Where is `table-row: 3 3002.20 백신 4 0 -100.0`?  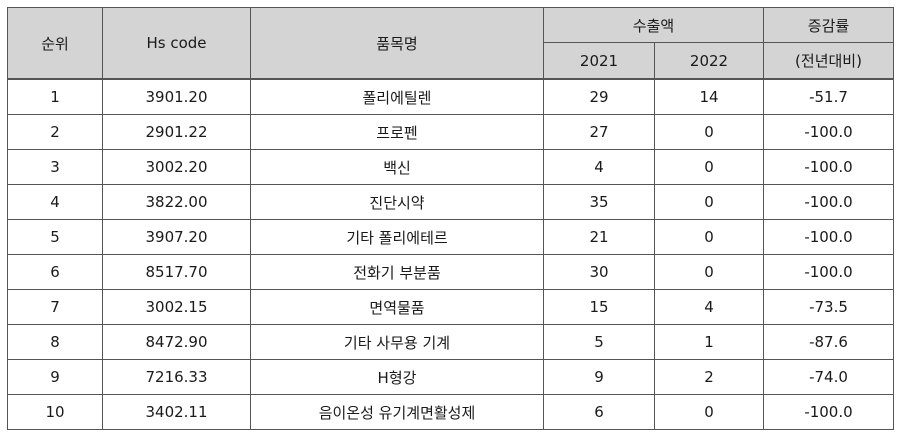 table-row: 3 3002.20 백신 4 0 -100.0 is located at coordinates (450, 167).